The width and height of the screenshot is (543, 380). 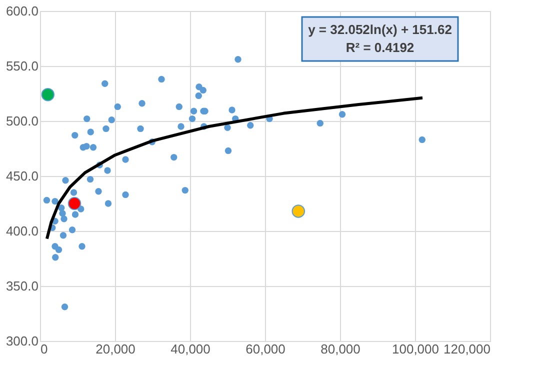 What do you see at coordinates (116, 349) in the screenshot?
I see `x-tick-label: 20,000` at bounding box center [116, 349].